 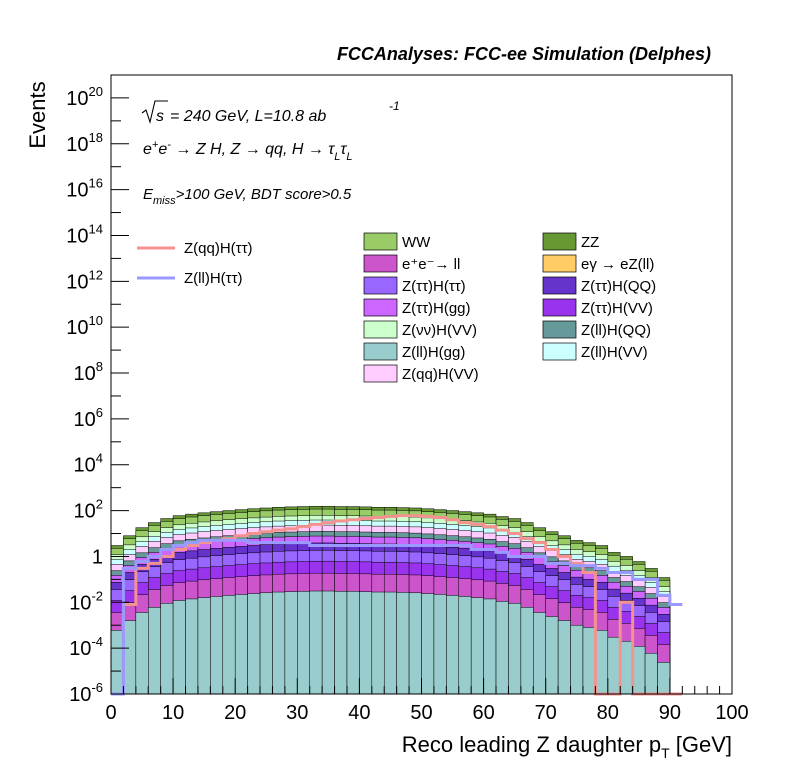 What do you see at coordinates (160, 116) in the screenshot?
I see `annotation-s: s` at bounding box center [160, 116].